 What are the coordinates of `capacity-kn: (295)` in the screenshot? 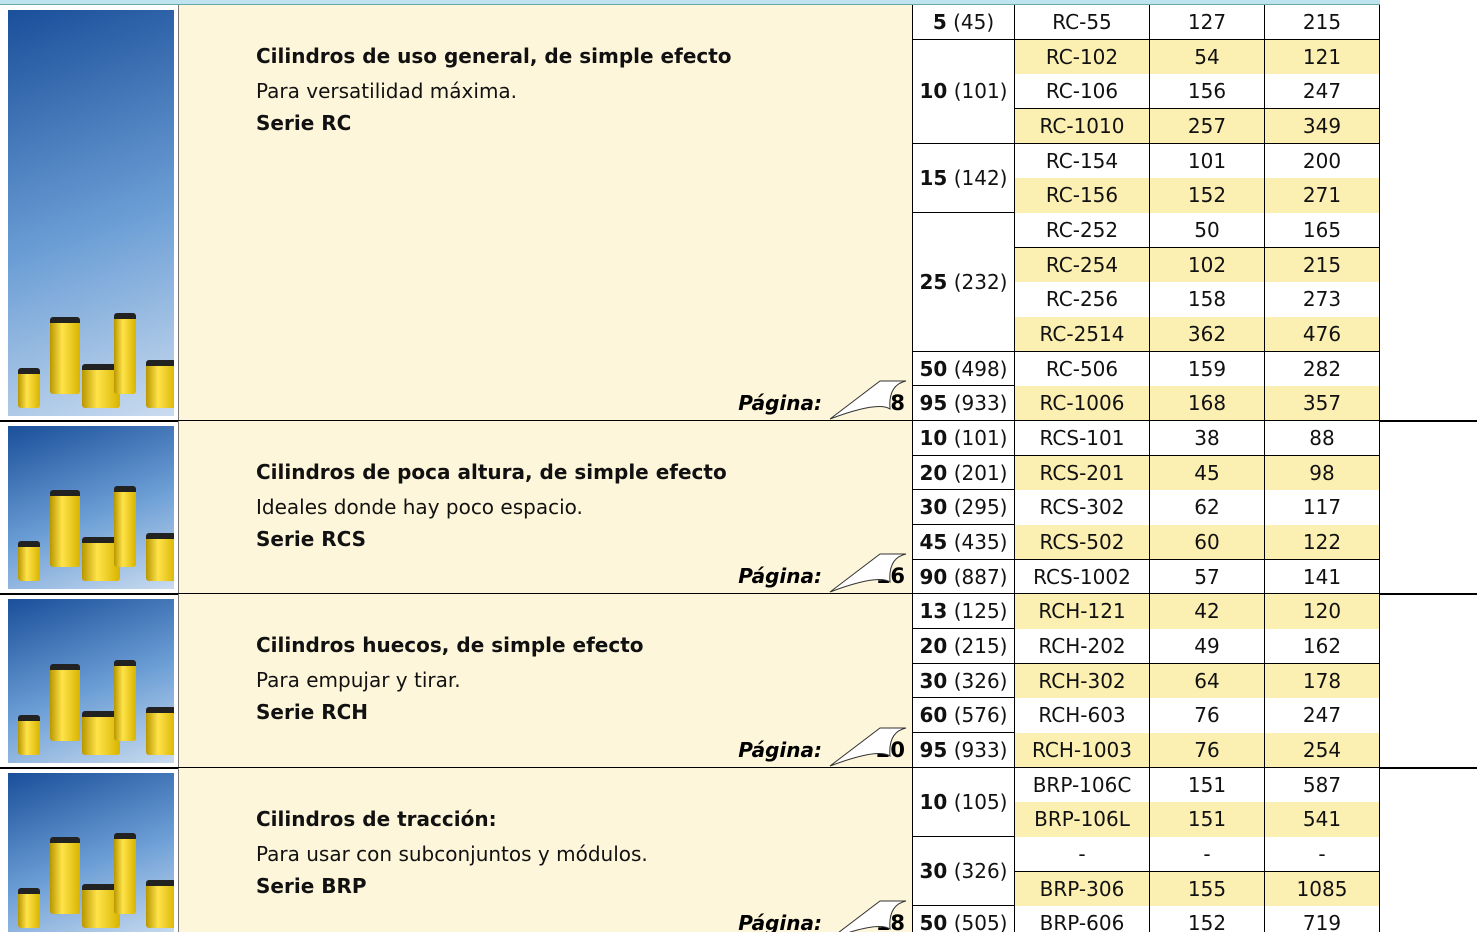 It's located at (980, 507).